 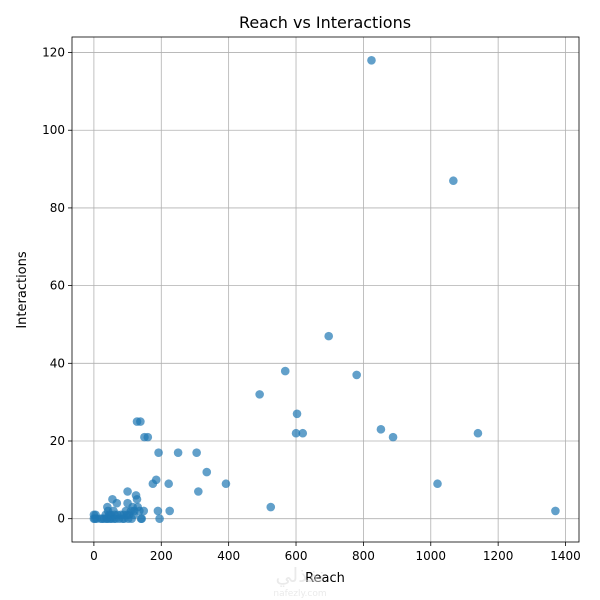 What do you see at coordinates (498, 556) in the screenshot?
I see `x-tick-label: 1200` at bounding box center [498, 556].